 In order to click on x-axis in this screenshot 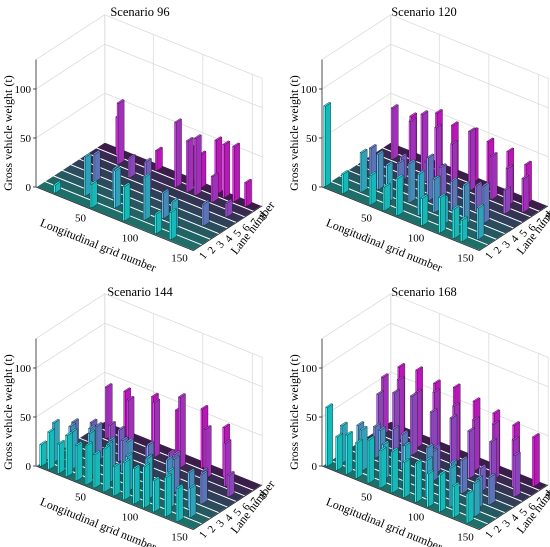, I will do `click(400, 497)`.